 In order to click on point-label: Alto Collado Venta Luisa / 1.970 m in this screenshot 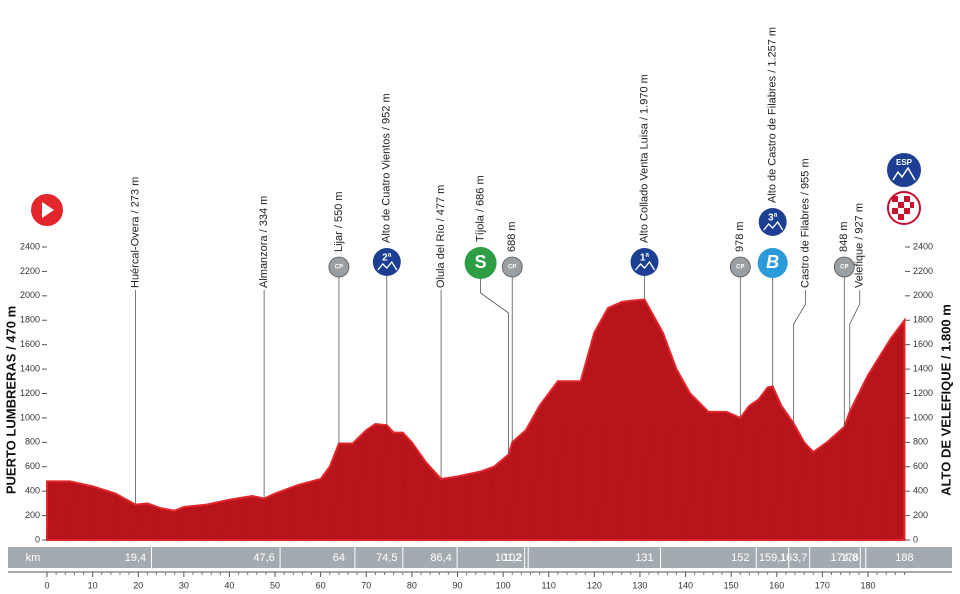, I will do `click(644, 158)`.